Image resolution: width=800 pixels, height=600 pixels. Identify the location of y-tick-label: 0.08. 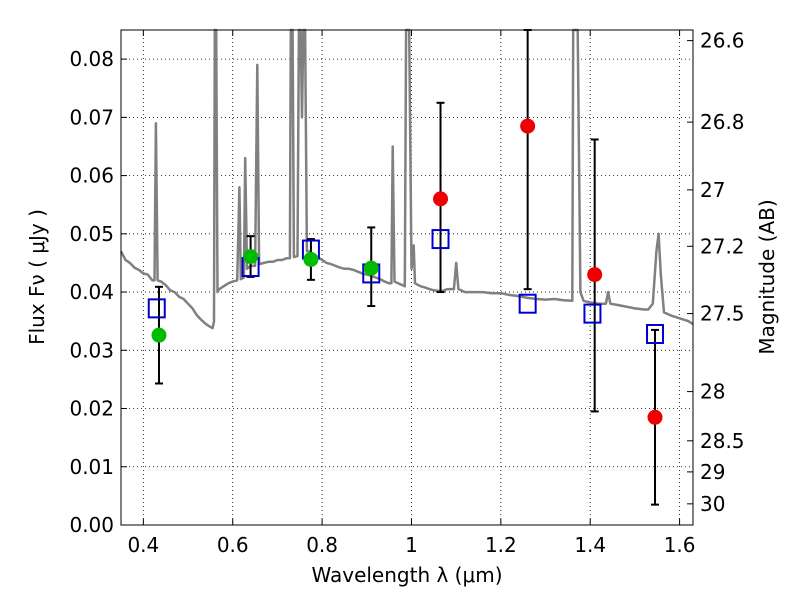
(91, 59).